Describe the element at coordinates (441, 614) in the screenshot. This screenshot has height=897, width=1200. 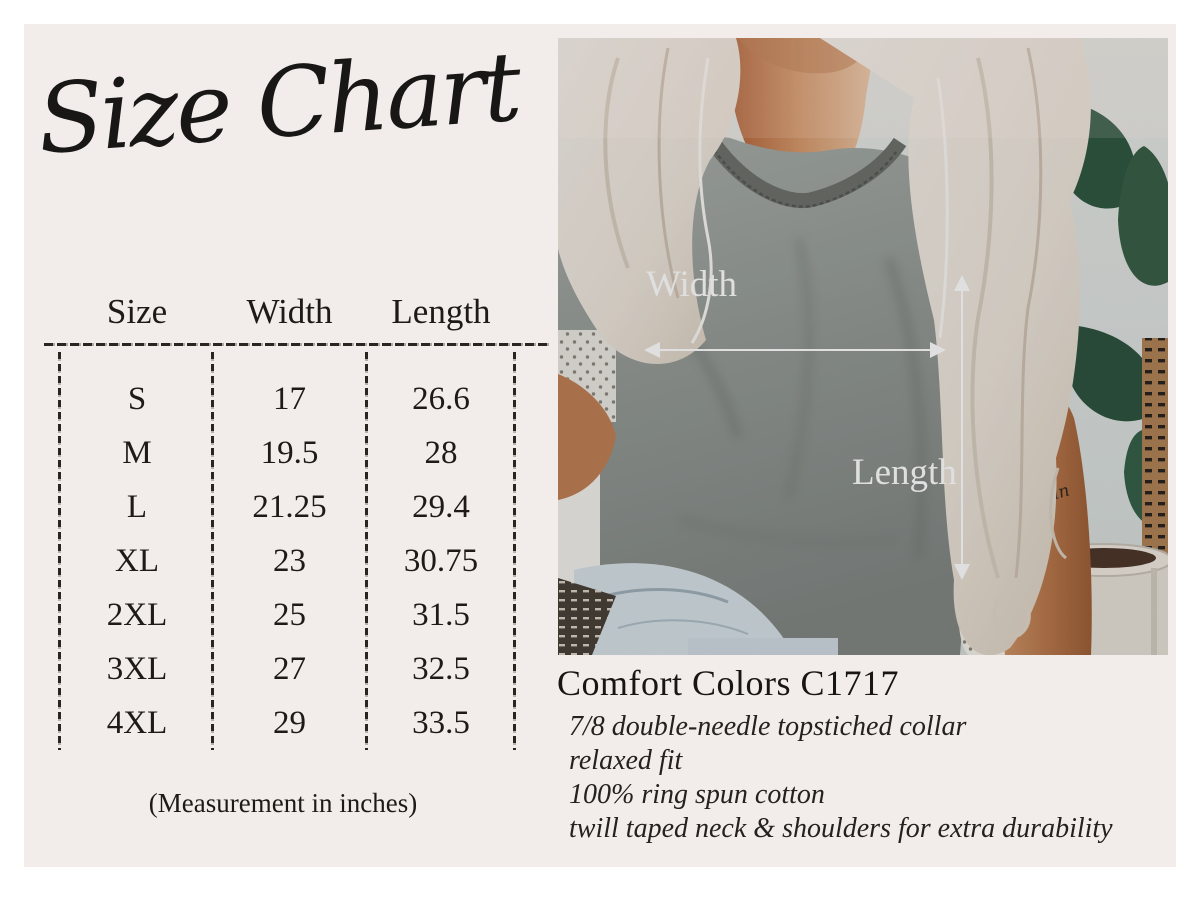
I see `cell-length: 31.5` at that location.